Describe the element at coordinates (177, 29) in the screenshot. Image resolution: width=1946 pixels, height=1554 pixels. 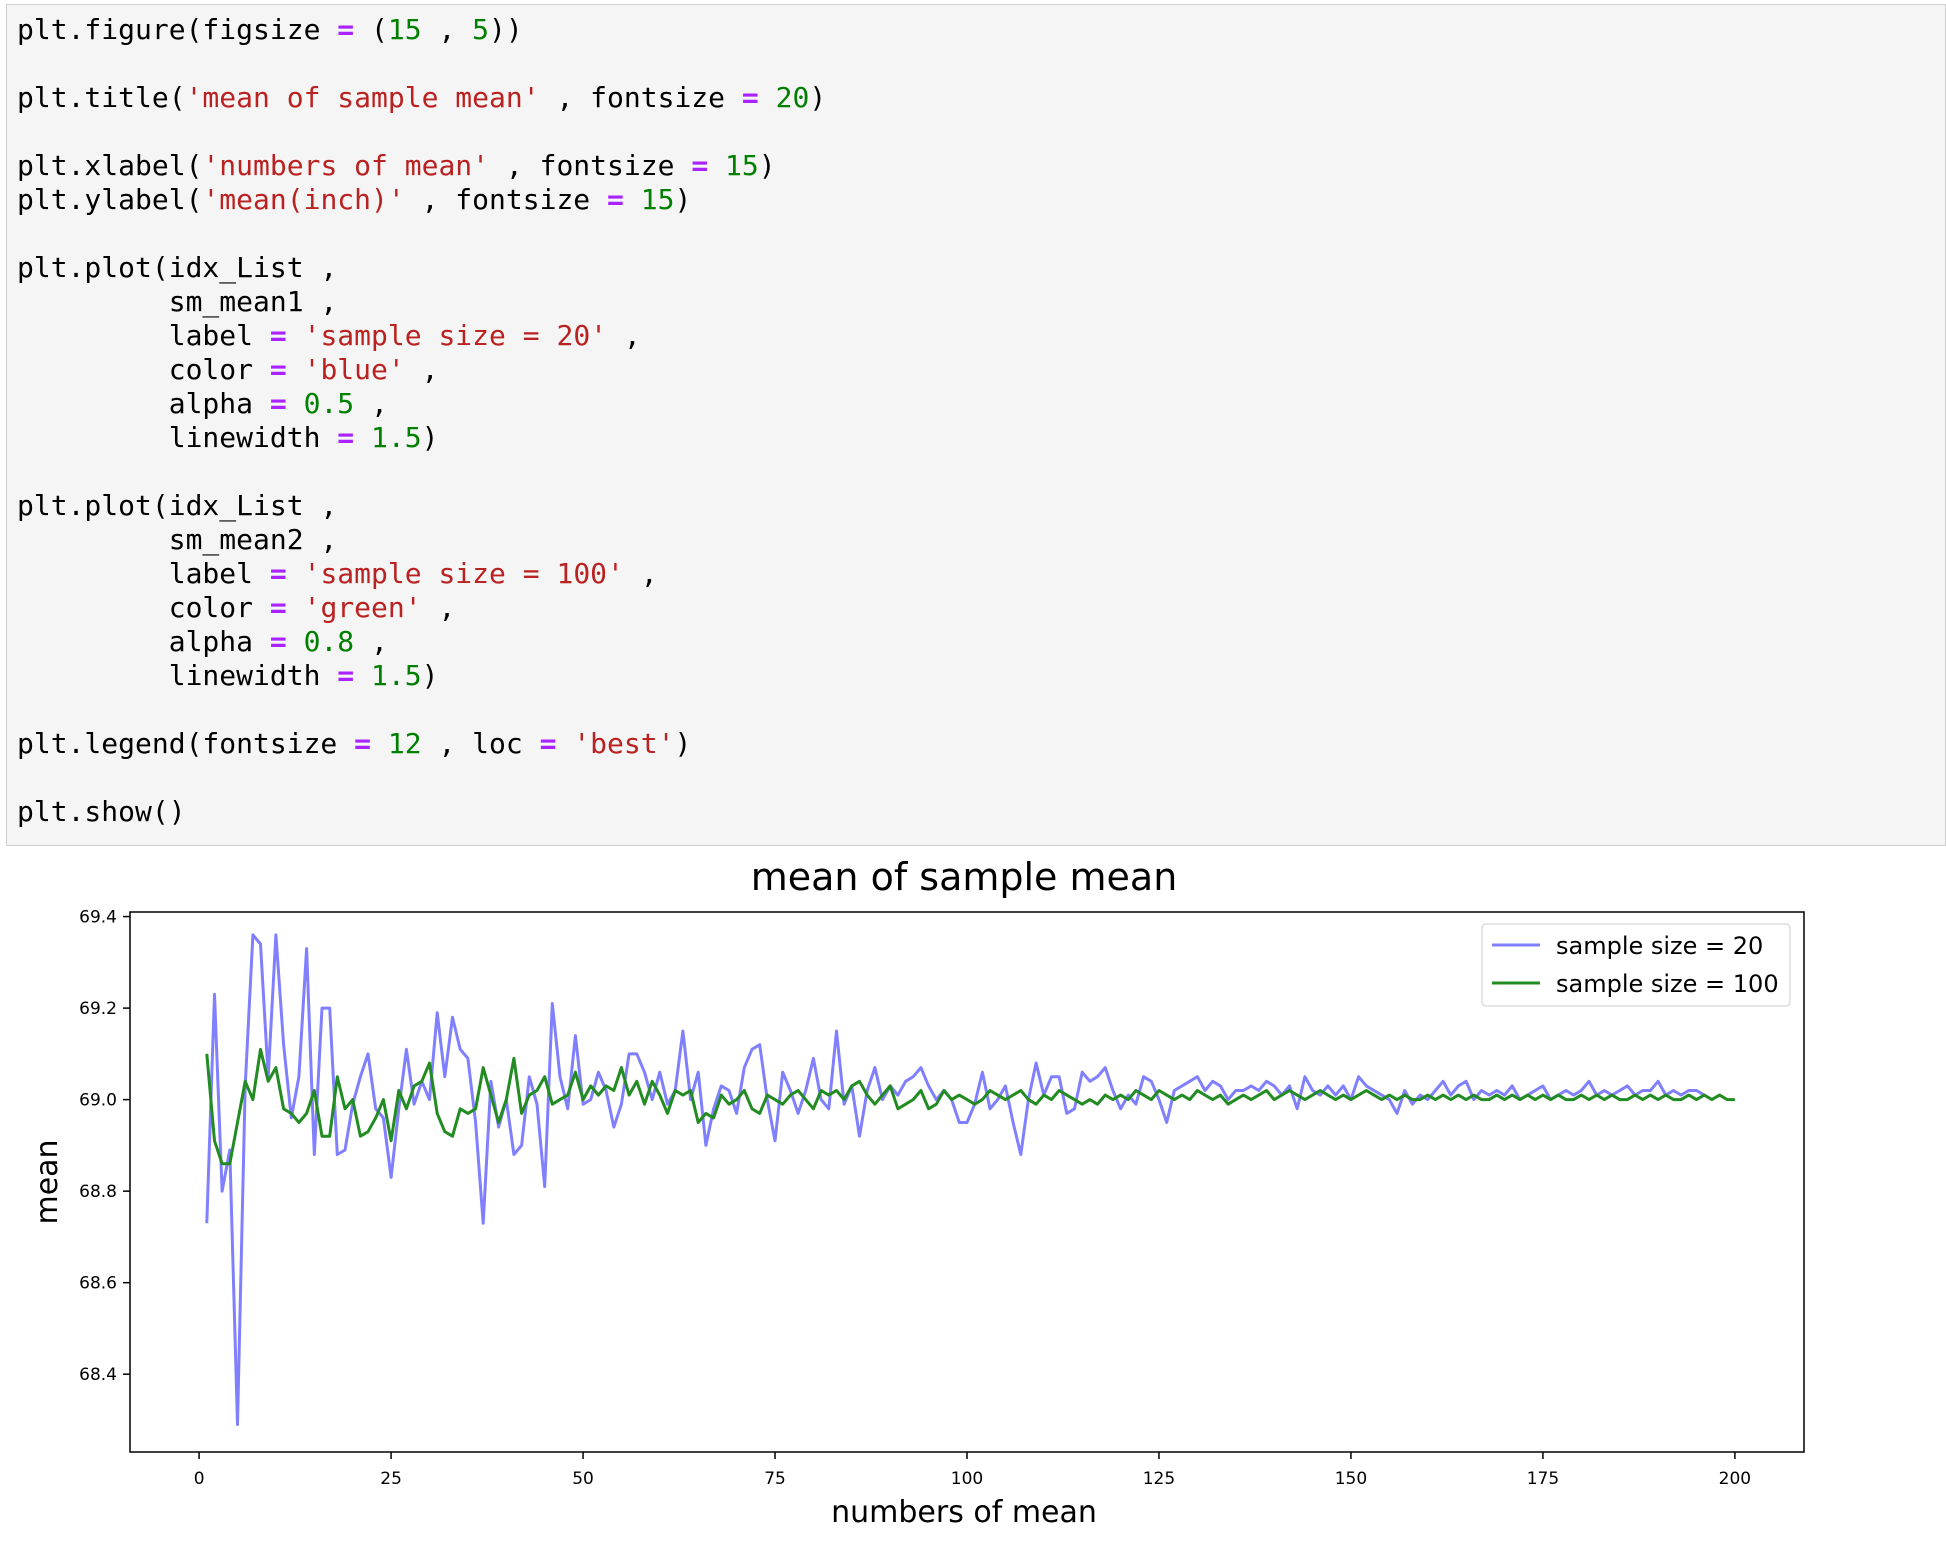
I see `code-token: plt.figure(figsize` at that location.